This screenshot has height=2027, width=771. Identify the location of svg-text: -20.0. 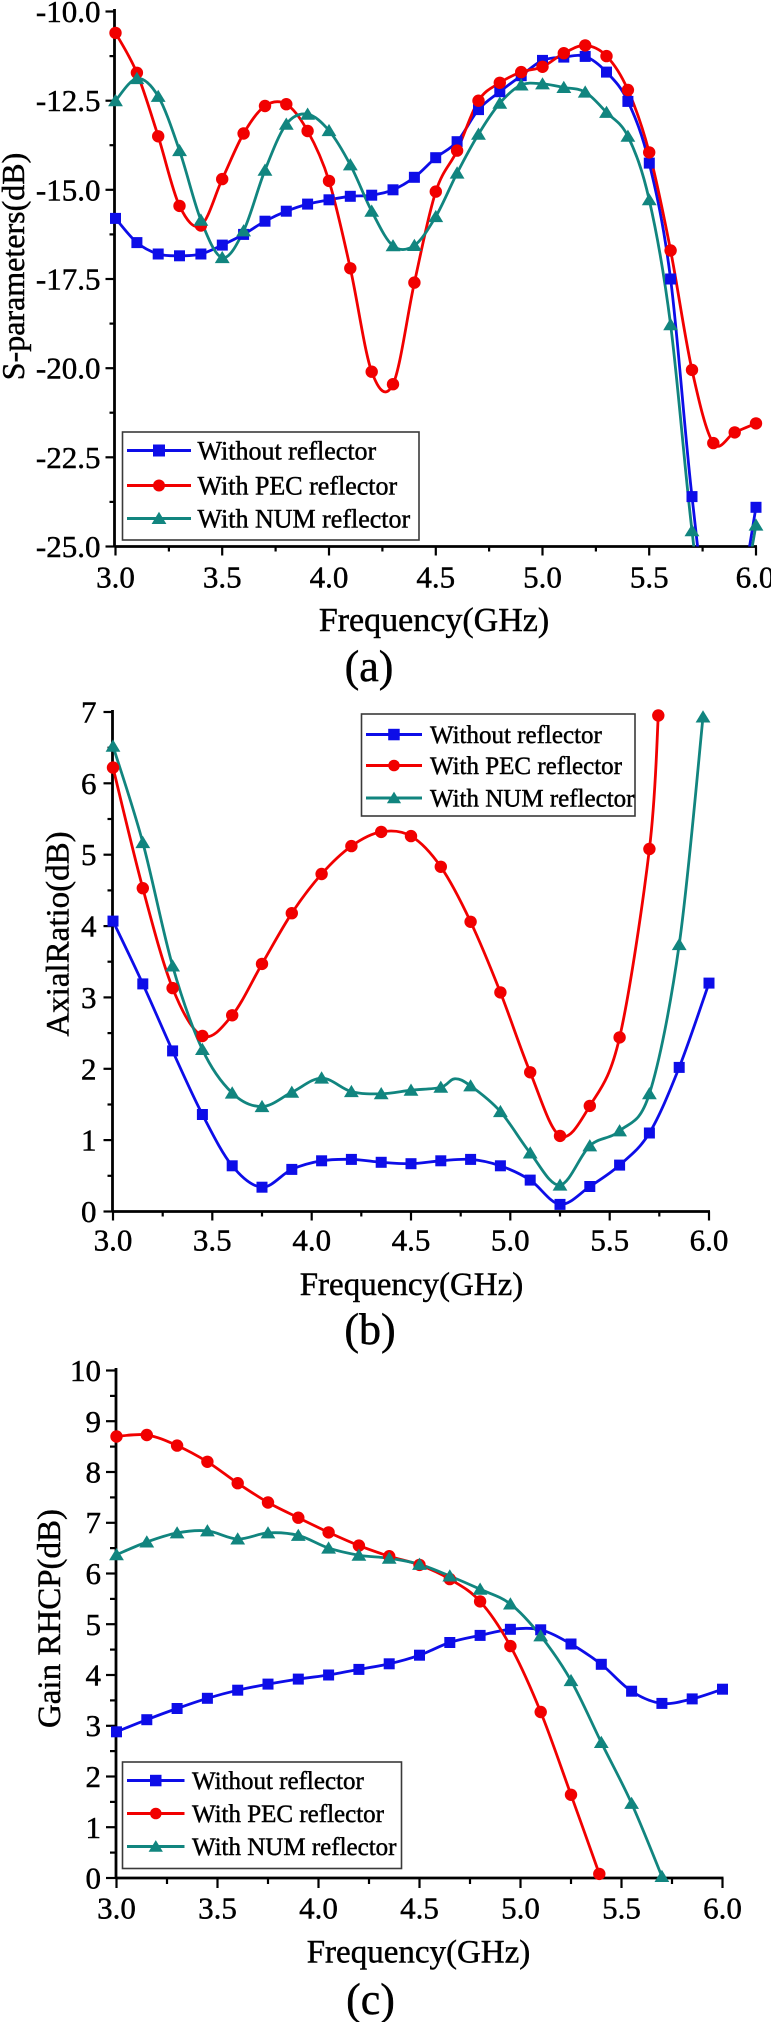
(68, 368).